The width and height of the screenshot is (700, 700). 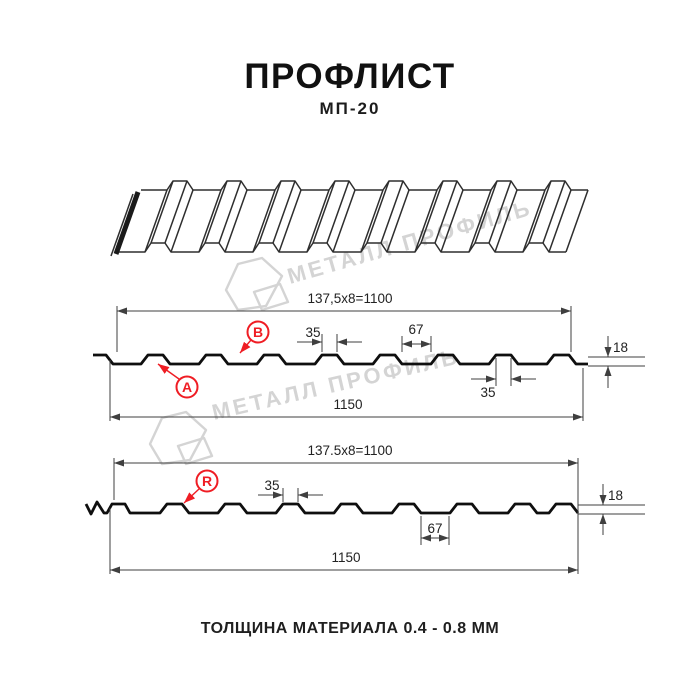 I want to click on profile-a-outline, so click(x=340, y=359).